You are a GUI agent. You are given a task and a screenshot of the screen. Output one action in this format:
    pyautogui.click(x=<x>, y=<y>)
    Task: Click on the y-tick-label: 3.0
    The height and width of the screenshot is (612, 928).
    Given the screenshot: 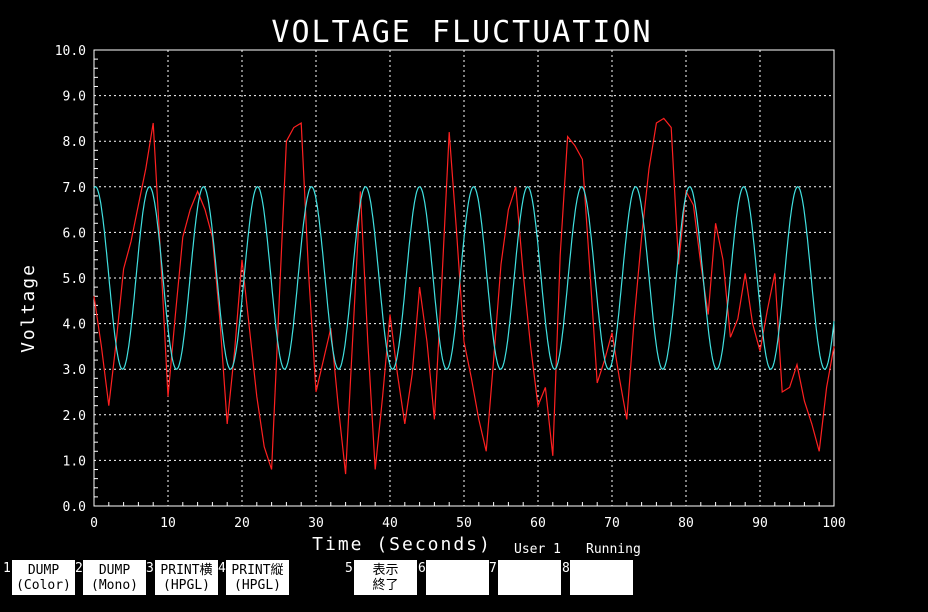 What is the action you would take?
    pyautogui.click(x=74, y=370)
    